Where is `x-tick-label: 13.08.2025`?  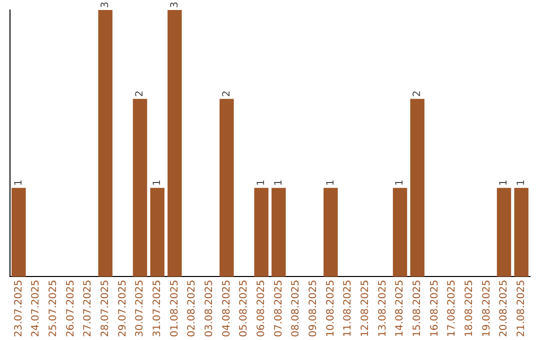
x-tick-label: 13.08.2025 is located at coordinates (382, 309).